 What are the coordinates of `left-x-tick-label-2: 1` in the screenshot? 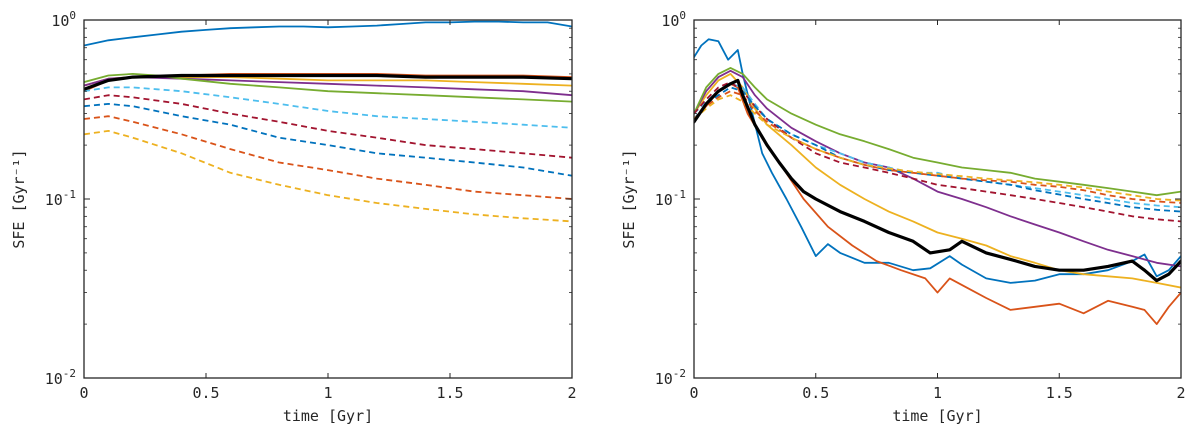 It's located at (327, 393).